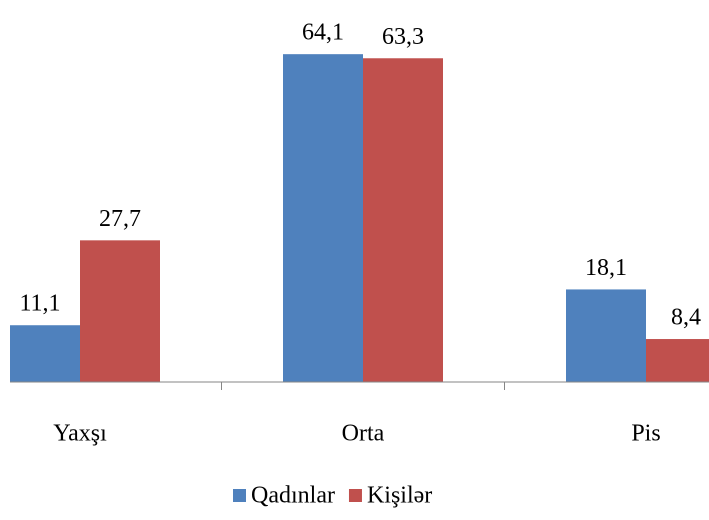  Describe the element at coordinates (293, 496) in the screenshot. I see `legend-label: Qadınlar` at that location.